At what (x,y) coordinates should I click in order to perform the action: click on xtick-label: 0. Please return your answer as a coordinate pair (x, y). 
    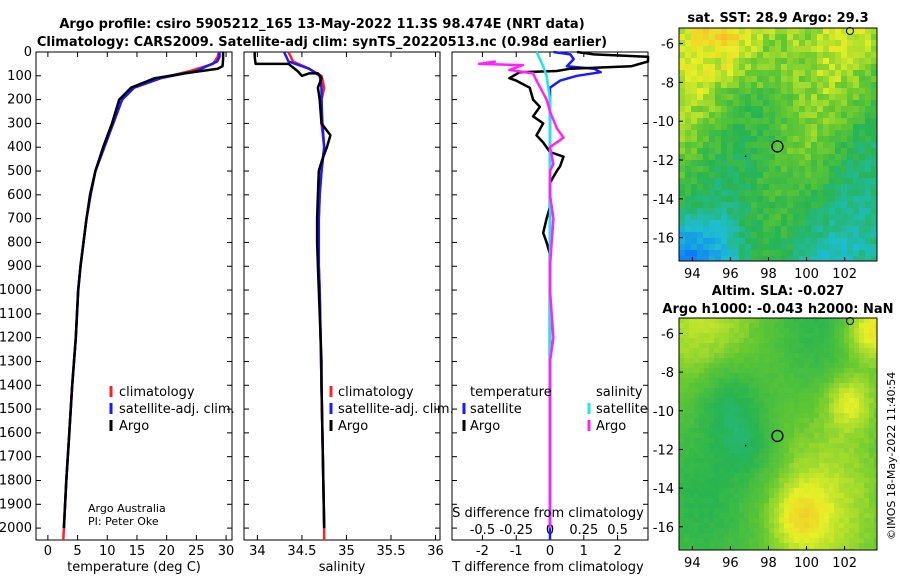
    Looking at the image, I should click on (550, 551).